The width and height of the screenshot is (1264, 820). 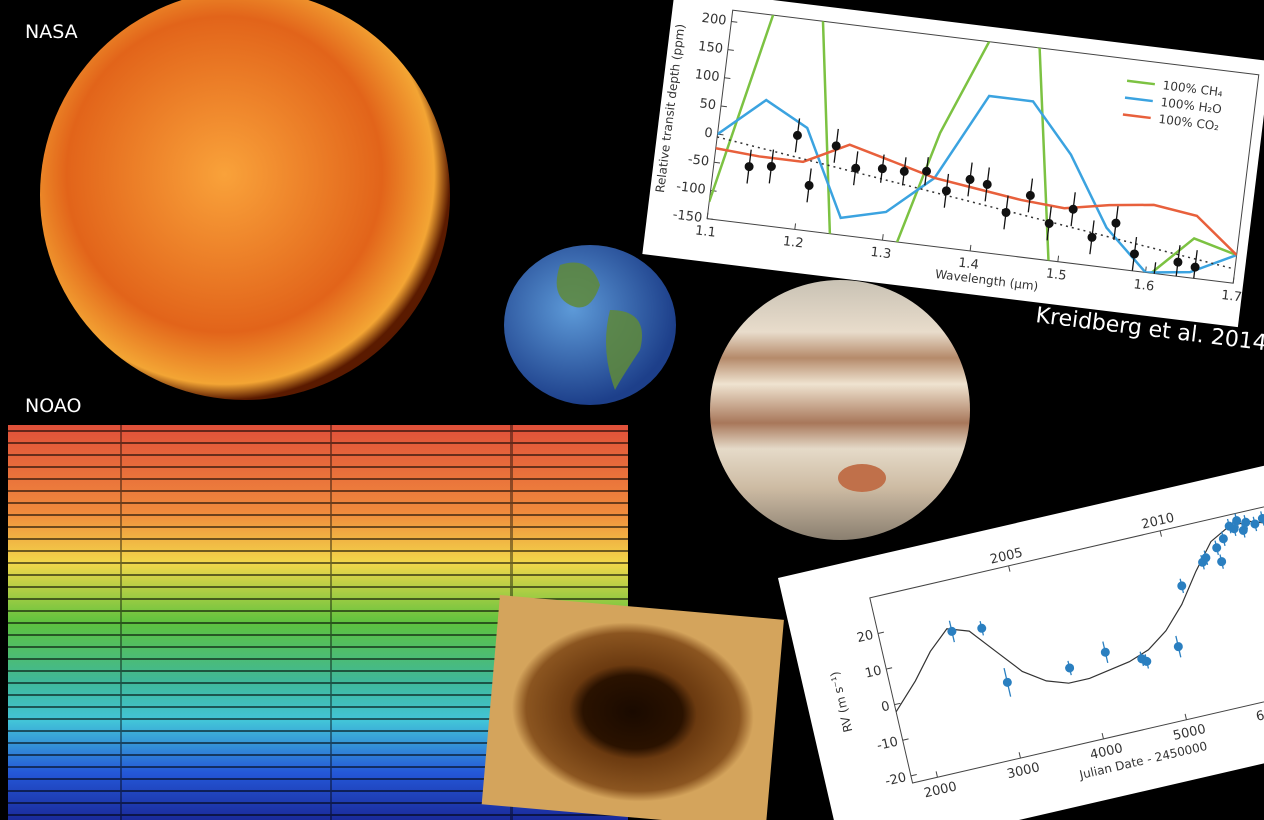 I want to click on y-tick-label: -150, so click(x=687, y=216).